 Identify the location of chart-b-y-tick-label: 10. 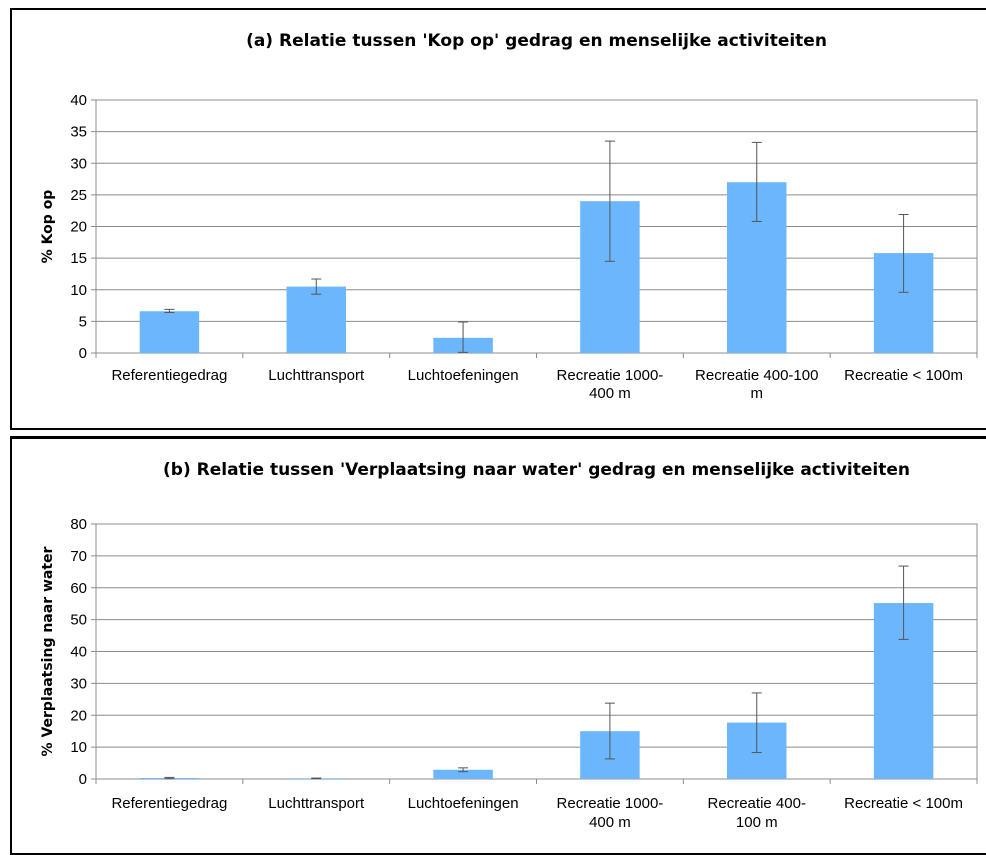
(78, 747).